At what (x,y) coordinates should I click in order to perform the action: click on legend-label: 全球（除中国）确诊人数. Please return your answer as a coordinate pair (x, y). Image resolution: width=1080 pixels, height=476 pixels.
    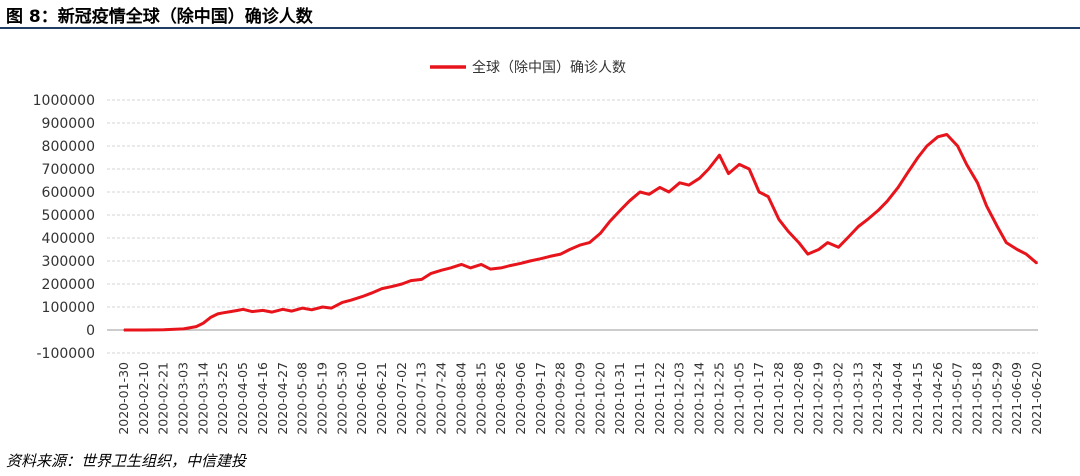
    Looking at the image, I should click on (549, 67).